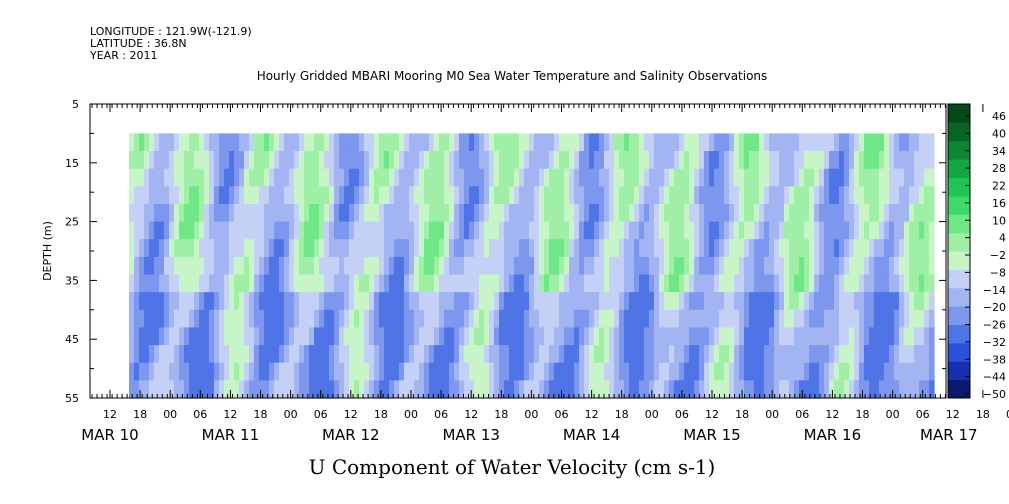  I want to click on colorbar-swatch, so click(959, 334).